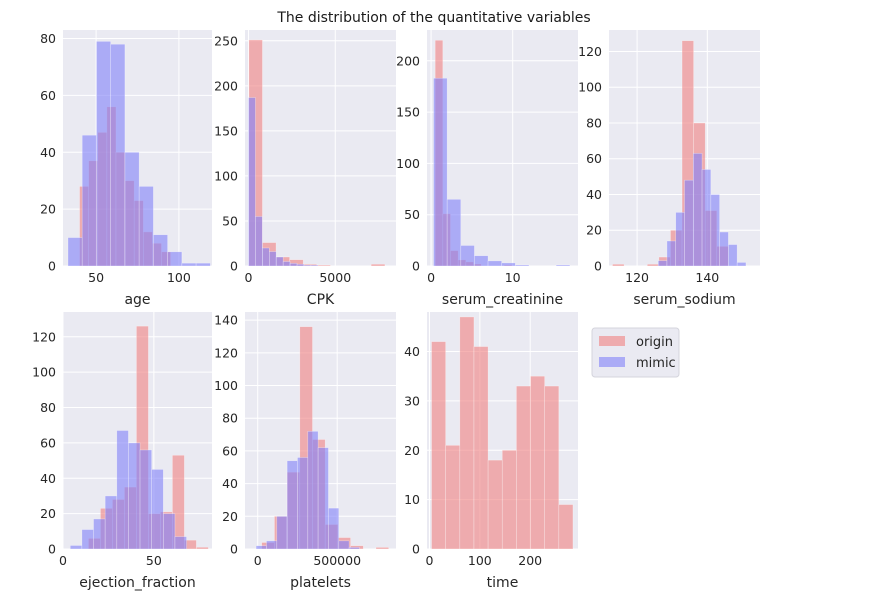 Image resolution: width=889 pixels, height=603 pixels. What do you see at coordinates (321, 300) in the screenshot?
I see `x-axis-label: CPK` at bounding box center [321, 300].